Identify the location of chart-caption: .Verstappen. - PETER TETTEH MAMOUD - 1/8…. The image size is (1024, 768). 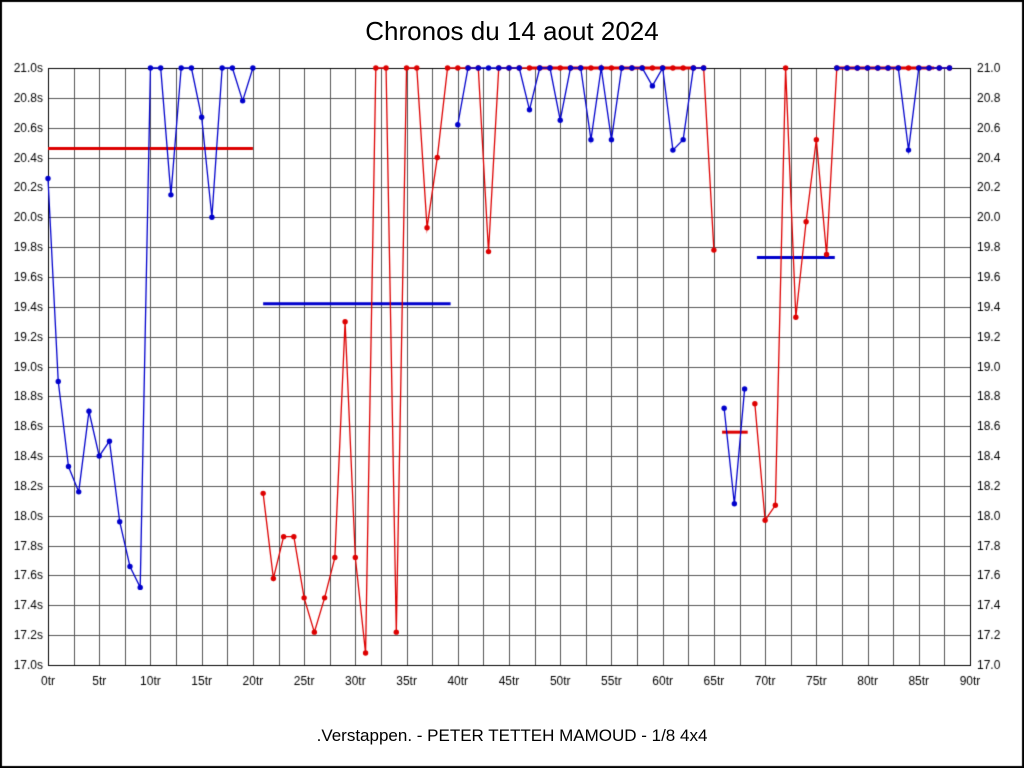
(512, 735).